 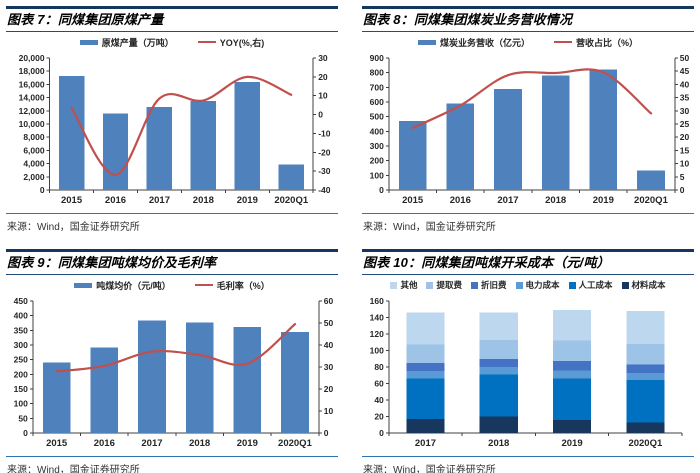 I want to click on right-axis-tick-label: -10, so click(x=324, y=133).